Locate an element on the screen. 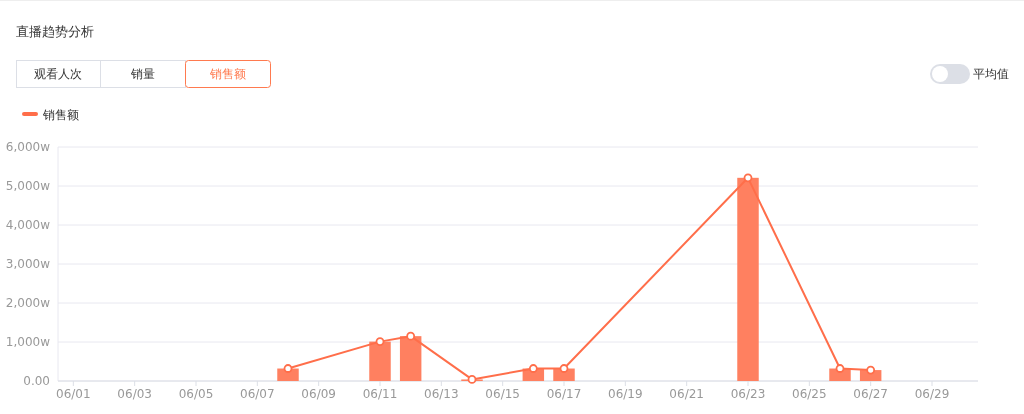  text: 观看人次 is located at coordinates (58, 74).